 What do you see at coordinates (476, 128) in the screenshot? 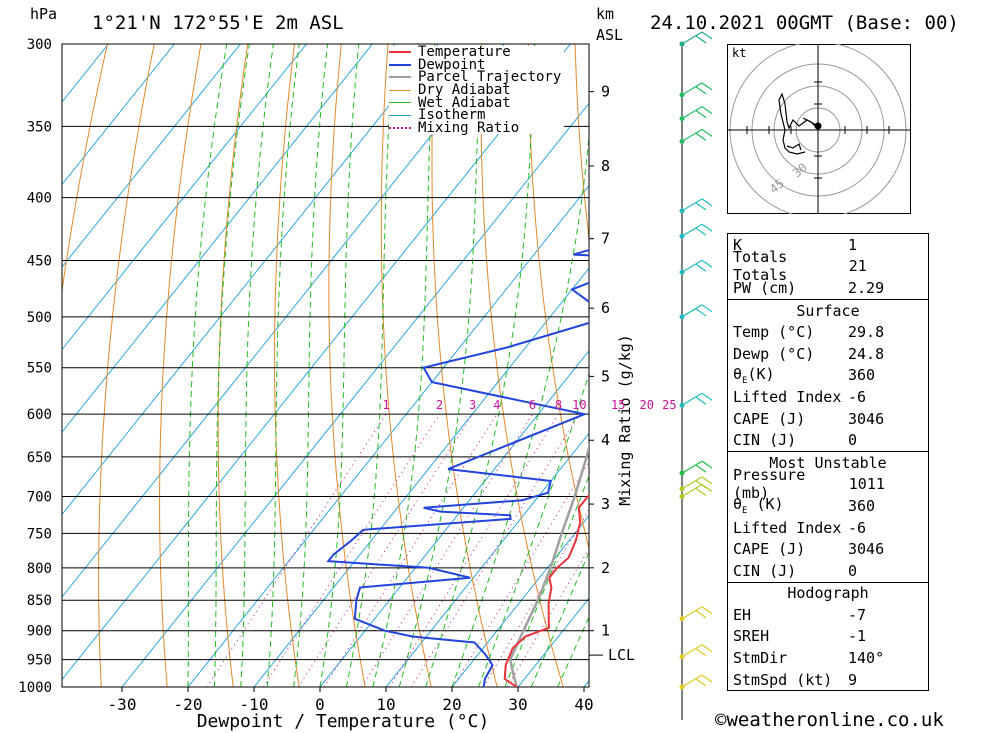
I see `legend-item-mixing-ratio: Mixing Ratio` at bounding box center [476, 128].